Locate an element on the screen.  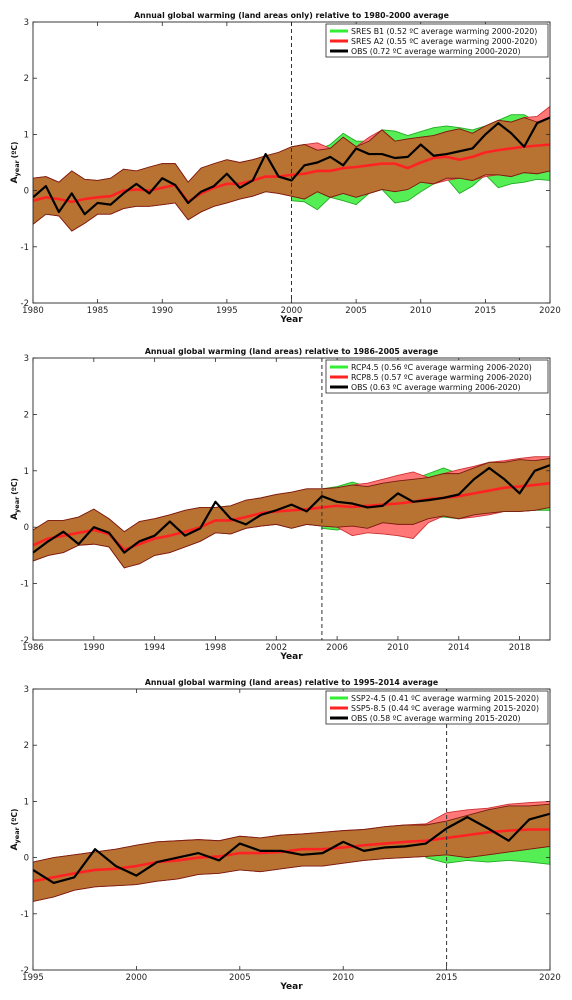
legend-entry-3: OBS (0.63 ºC average warming 2006-2020) is located at coordinates (436, 387).